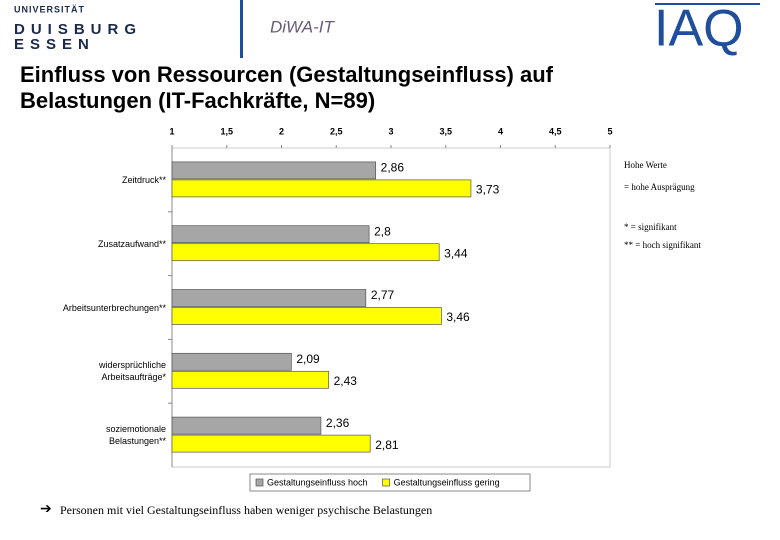 This screenshot has width=780, height=540. I want to click on data-label: 2,09, so click(308, 359).